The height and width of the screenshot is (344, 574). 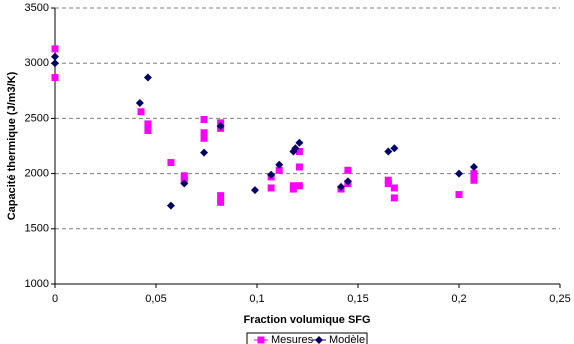 I want to click on x-tick-label: 0,1, so click(x=256, y=299).